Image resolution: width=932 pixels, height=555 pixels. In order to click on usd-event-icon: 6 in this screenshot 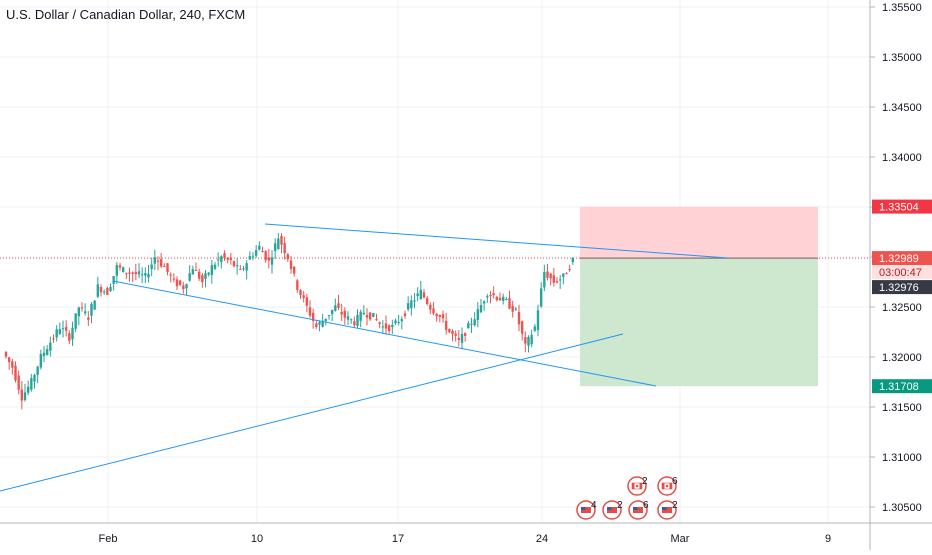, I will do `click(638, 510)`.